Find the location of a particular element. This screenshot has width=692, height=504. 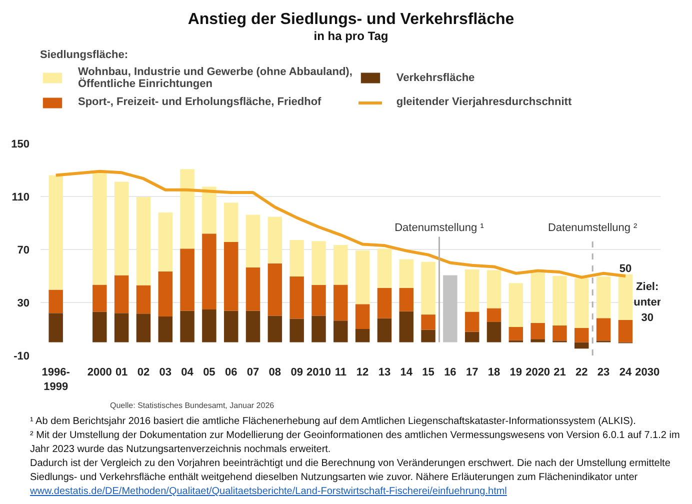

x-tick-label: 13 is located at coordinates (384, 372).